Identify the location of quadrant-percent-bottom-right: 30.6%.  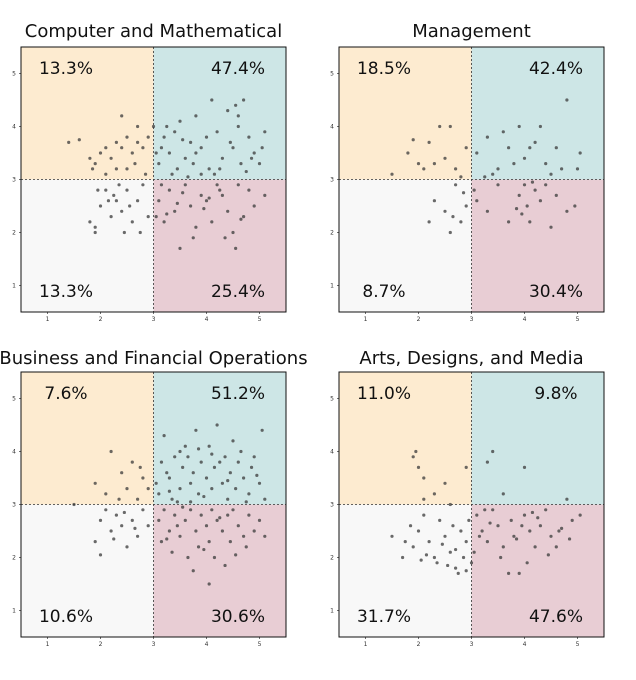
(238, 617).